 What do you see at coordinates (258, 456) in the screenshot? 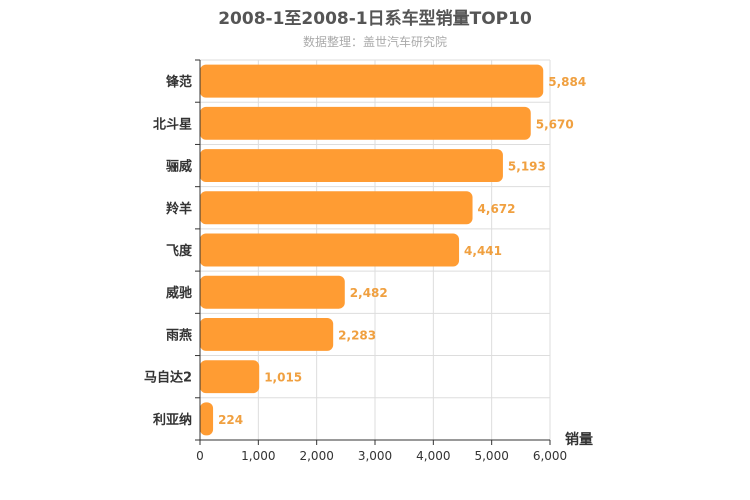
I see `x-tick-label: 1,000` at bounding box center [258, 456].